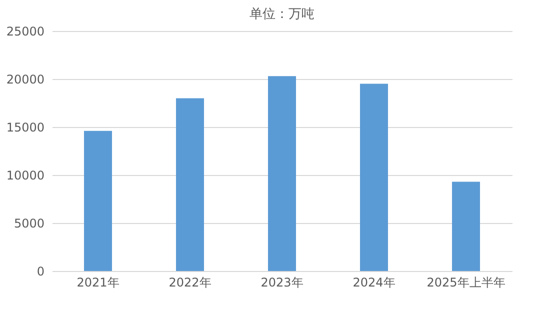 Image resolution: width=554 pixels, height=333 pixels. Describe the element at coordinates (282, 283) in the screenshot. I see `x-tick-label: 2023年` at that location.